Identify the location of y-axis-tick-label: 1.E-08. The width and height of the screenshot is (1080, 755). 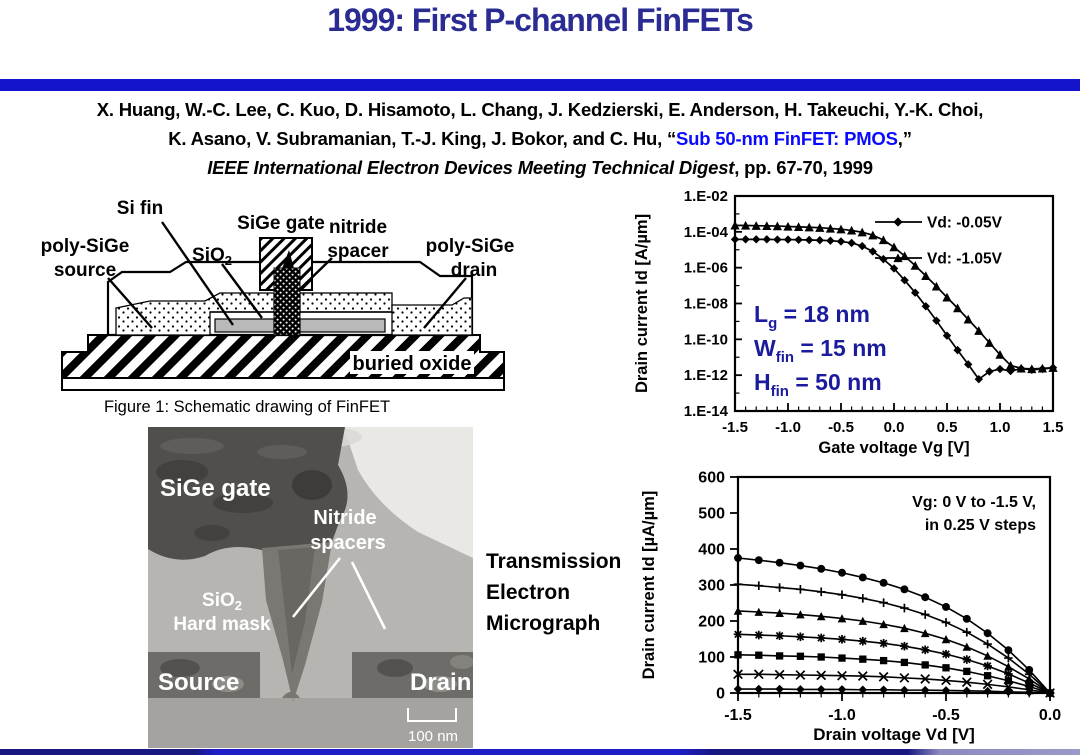
(706, 304).